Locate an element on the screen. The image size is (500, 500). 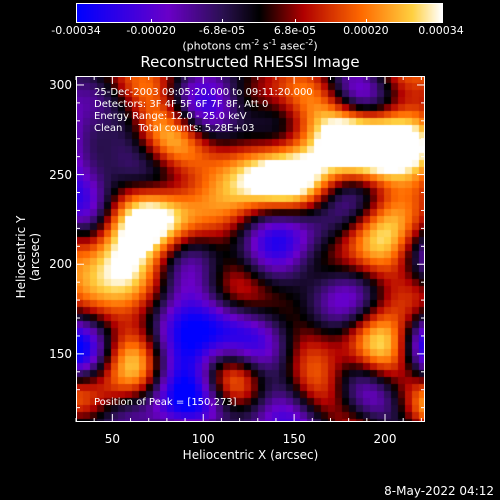
colorbar-tick-label: 6.8e-05 is located at coordinates (295, 30).